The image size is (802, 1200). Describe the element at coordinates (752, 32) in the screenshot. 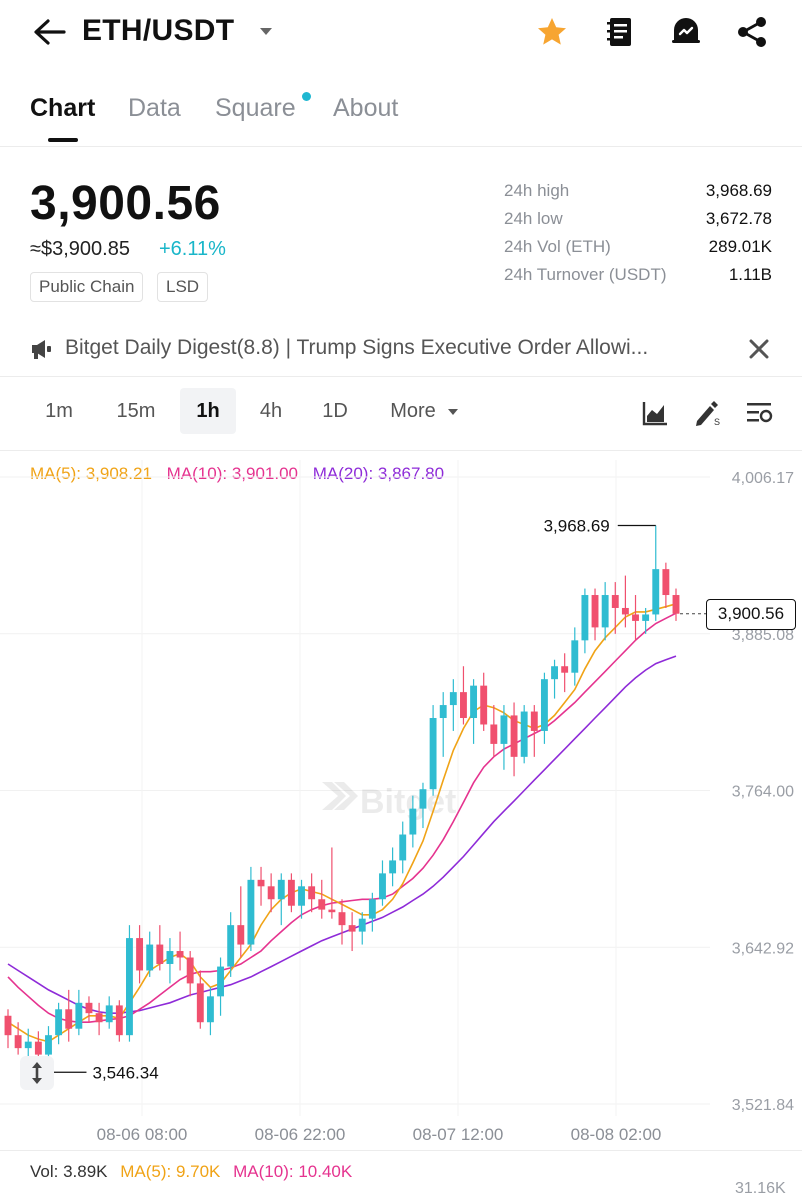

I see `share-icon` at that location.